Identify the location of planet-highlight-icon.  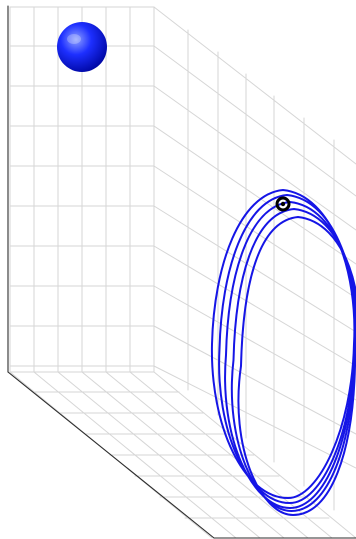
(74, 39).